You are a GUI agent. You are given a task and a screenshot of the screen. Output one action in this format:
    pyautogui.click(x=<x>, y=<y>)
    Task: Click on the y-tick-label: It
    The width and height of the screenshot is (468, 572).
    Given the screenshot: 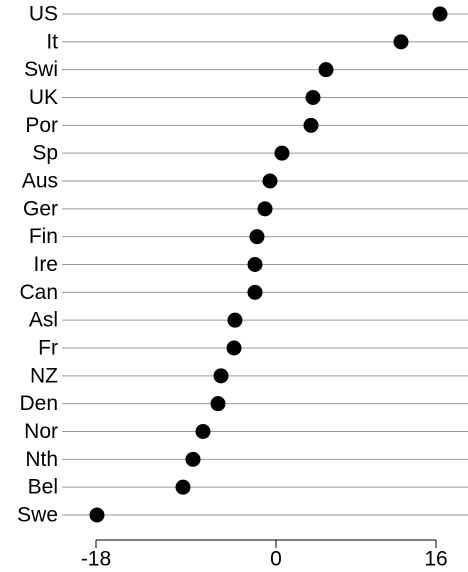 What is the action you would take?
    pyautogui.click(x=52, y=41)
    